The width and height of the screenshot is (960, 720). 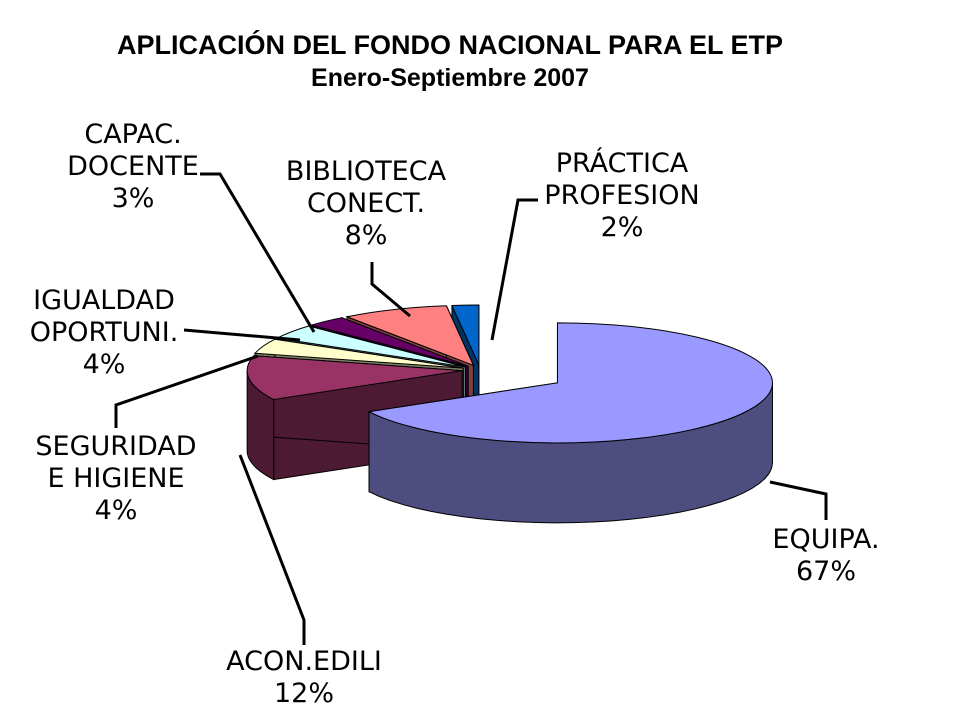 I want to click on leader-line-biblioteca, so click(x=390, y=290).